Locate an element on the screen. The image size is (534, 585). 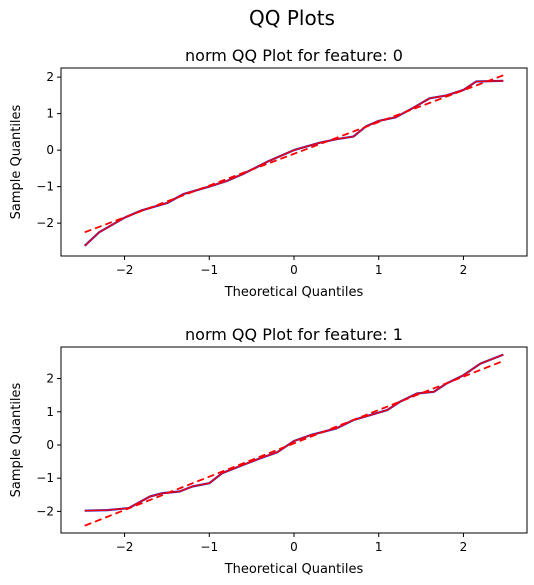
figure-title: QQ Plots is located at coordinates (292, 18).